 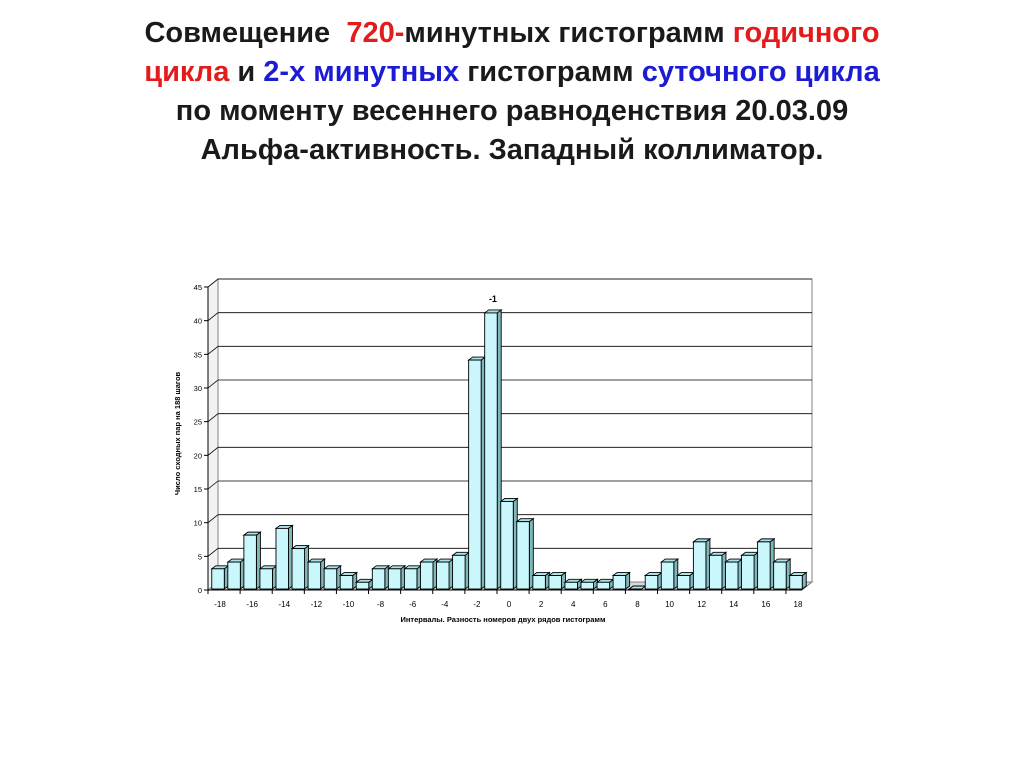 I want to click on title-highlight-red: годичного, so click(x=806, y=33).